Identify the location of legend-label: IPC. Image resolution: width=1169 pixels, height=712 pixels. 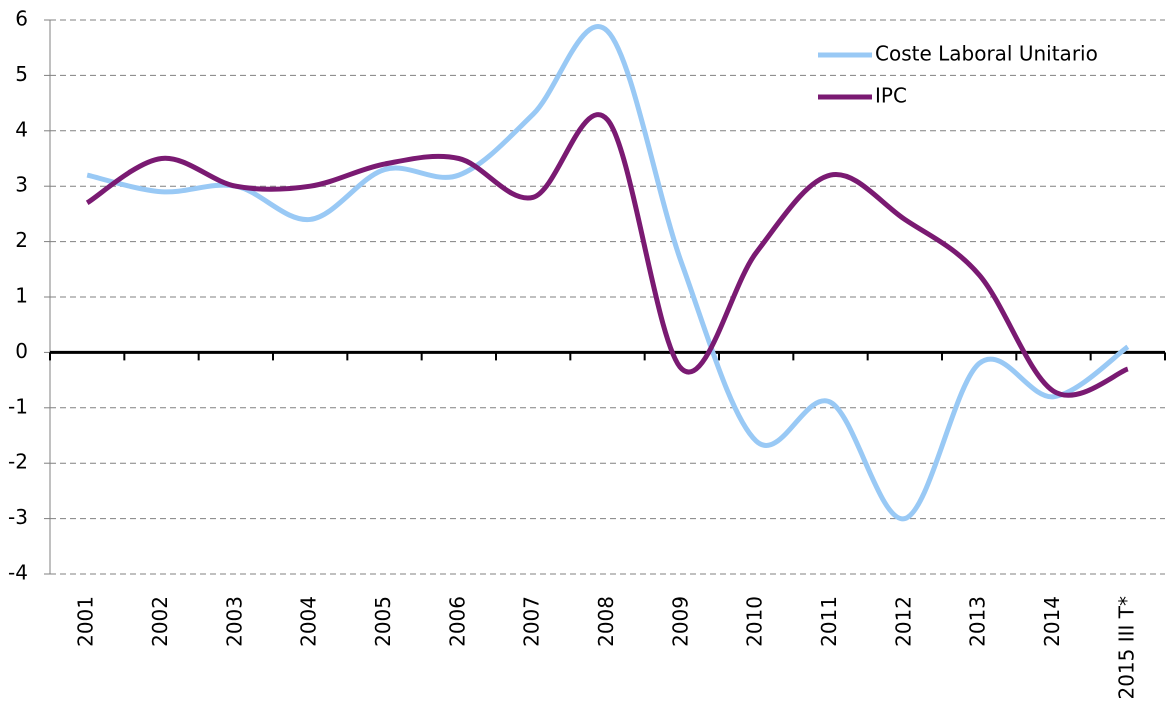
(891, 96).